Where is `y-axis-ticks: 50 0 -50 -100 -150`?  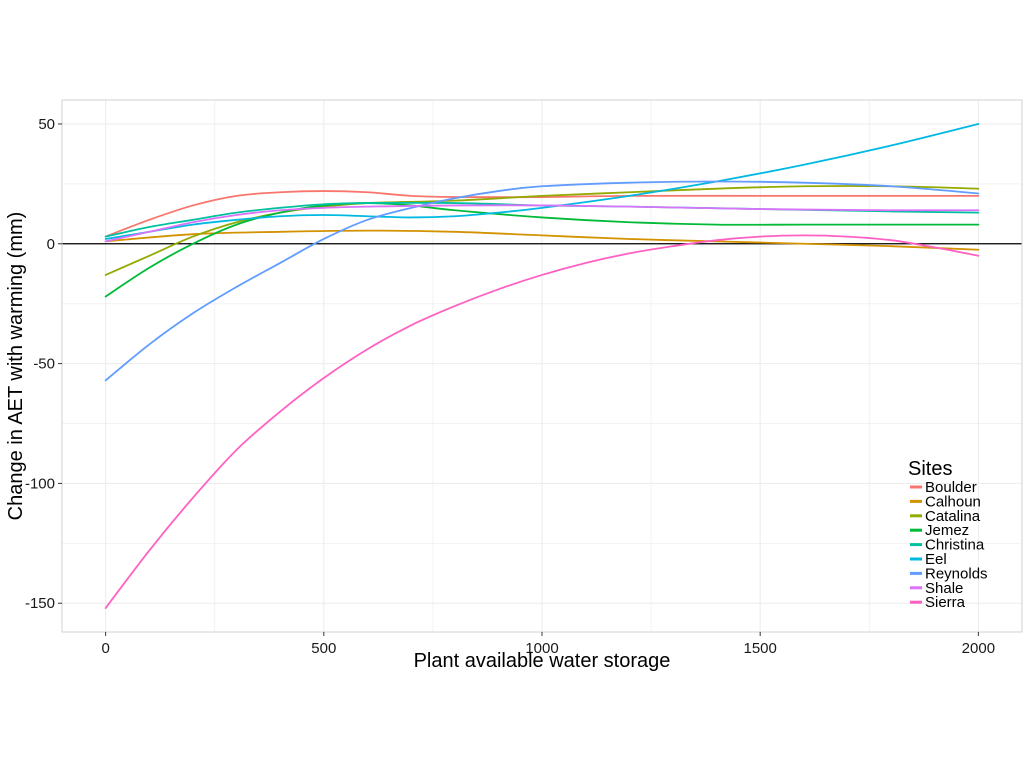
y-axis-ticks: 50 0 -50 -100 -150 is located at coordinates (43, 364).